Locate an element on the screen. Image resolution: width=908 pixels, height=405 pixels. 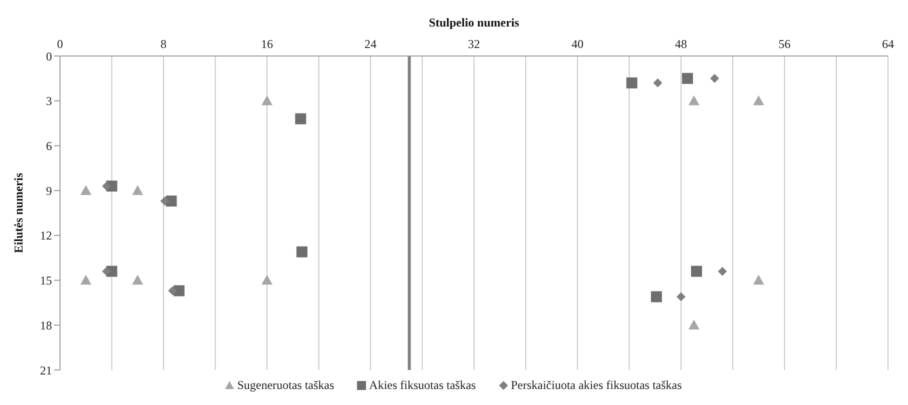
x-tick-label: 48 is located at coordinates (681, 44).